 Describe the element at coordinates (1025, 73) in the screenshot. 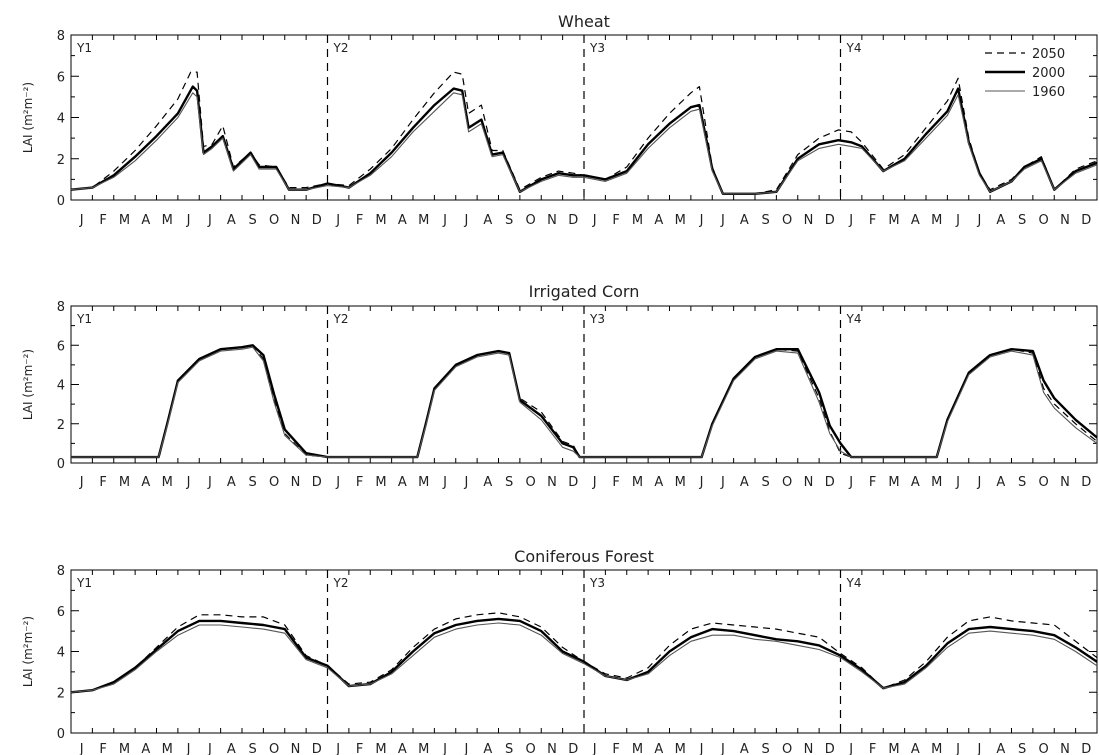

I see `legend: 2050 2000 1960` at that location.